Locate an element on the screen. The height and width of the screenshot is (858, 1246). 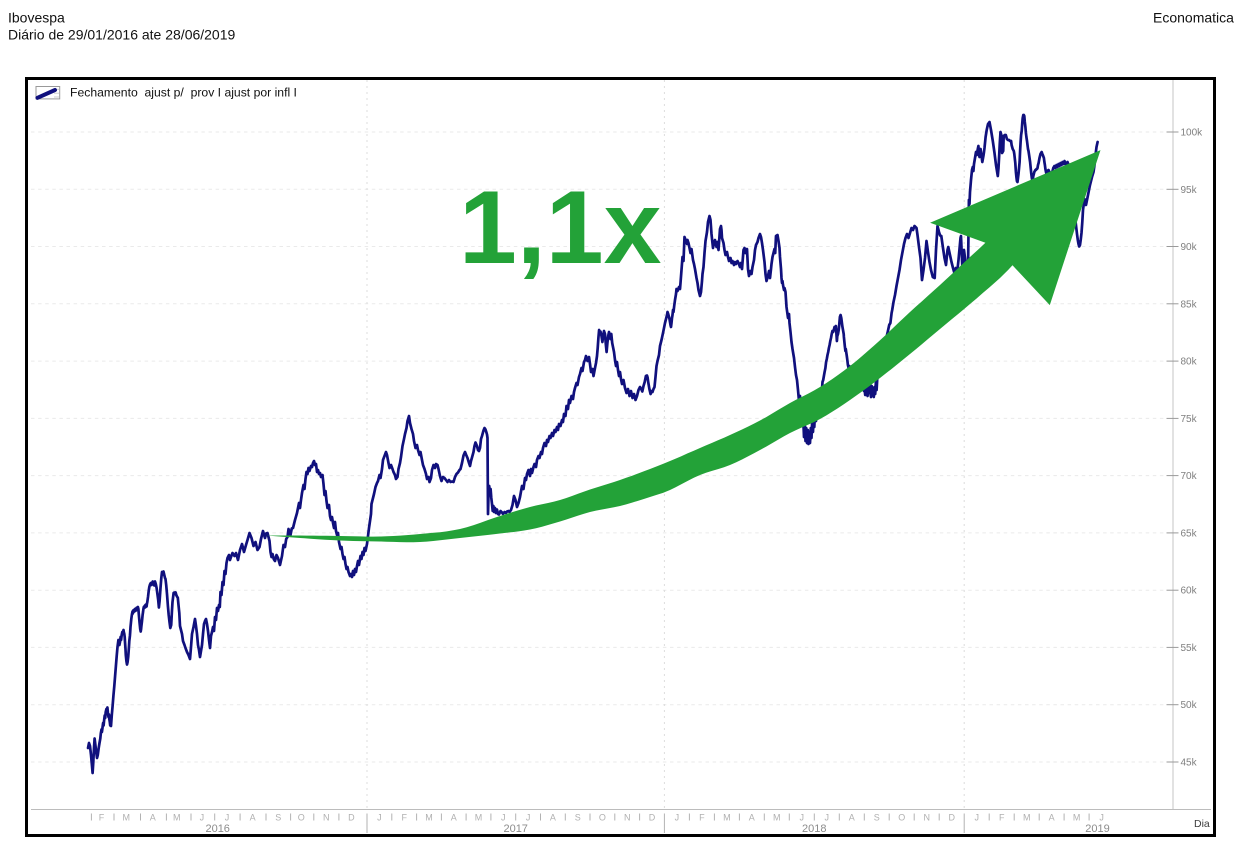
svg-text: 95k is located at coordinates (1189, 190).